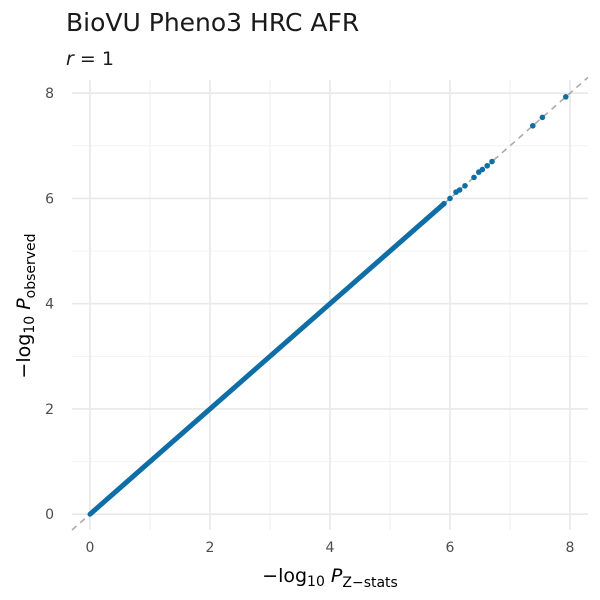 This screenshot has width=600, height=600. I want to click on chart-title: BioVU Pheno3 HRC AFR, so click(212, 22).